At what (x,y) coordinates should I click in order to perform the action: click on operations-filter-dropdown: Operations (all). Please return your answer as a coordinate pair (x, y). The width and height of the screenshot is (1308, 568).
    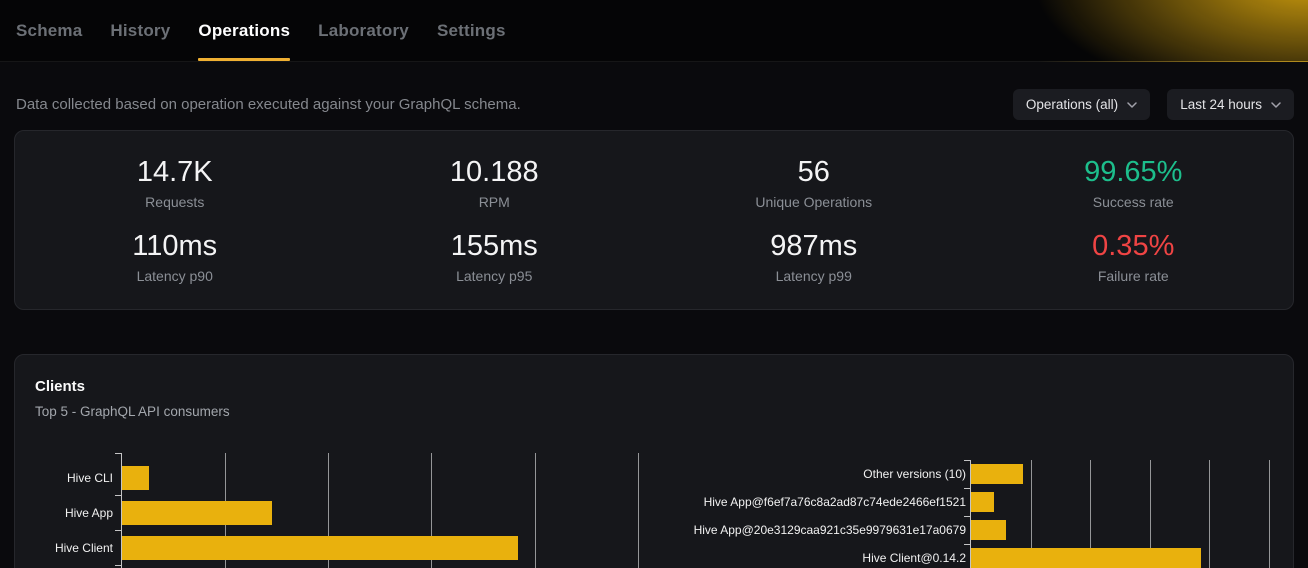
    Looking at the image, I should click on (1081, 104).